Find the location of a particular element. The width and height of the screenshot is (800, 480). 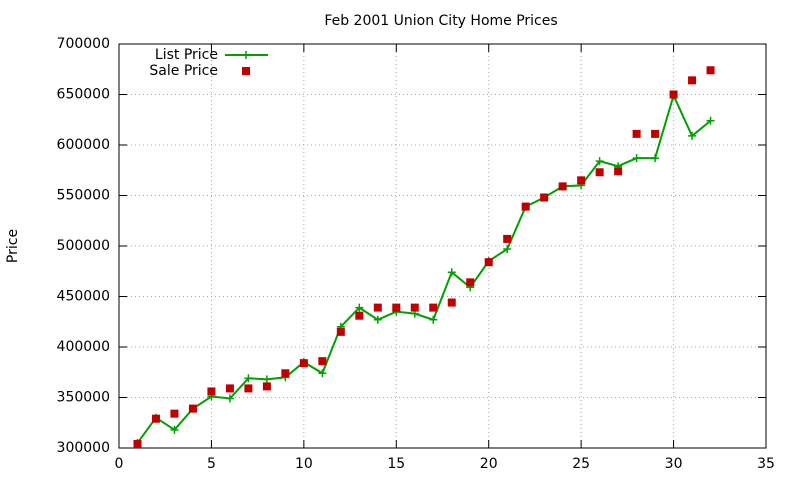

x-tick-label: 10 is located at coordinates (304, 464).